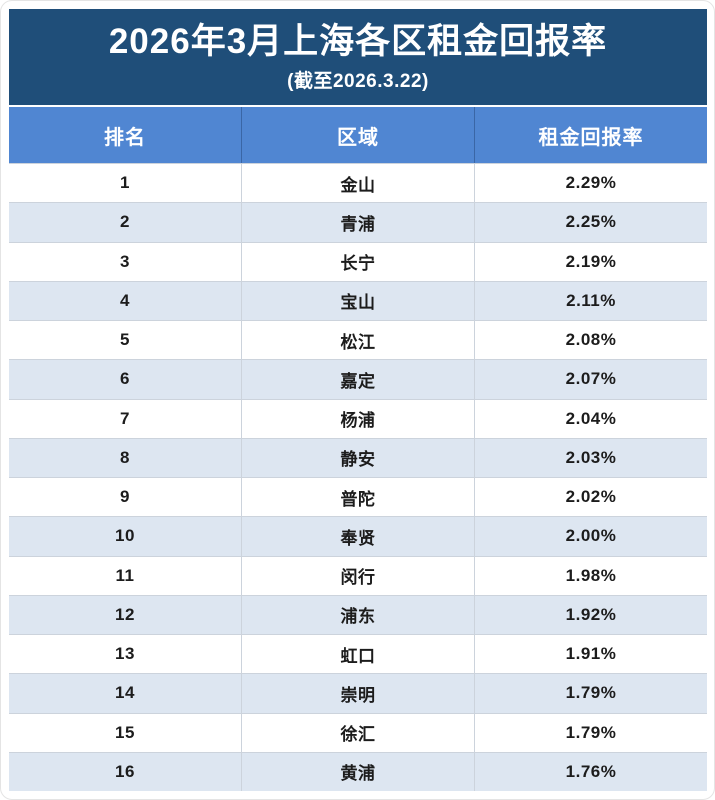 Image resolution: width=715 pixels, height=800 pixels. Describe the element at coordinates (125, 183) in the screenshot. I see `rank-cell: 1` at that location.